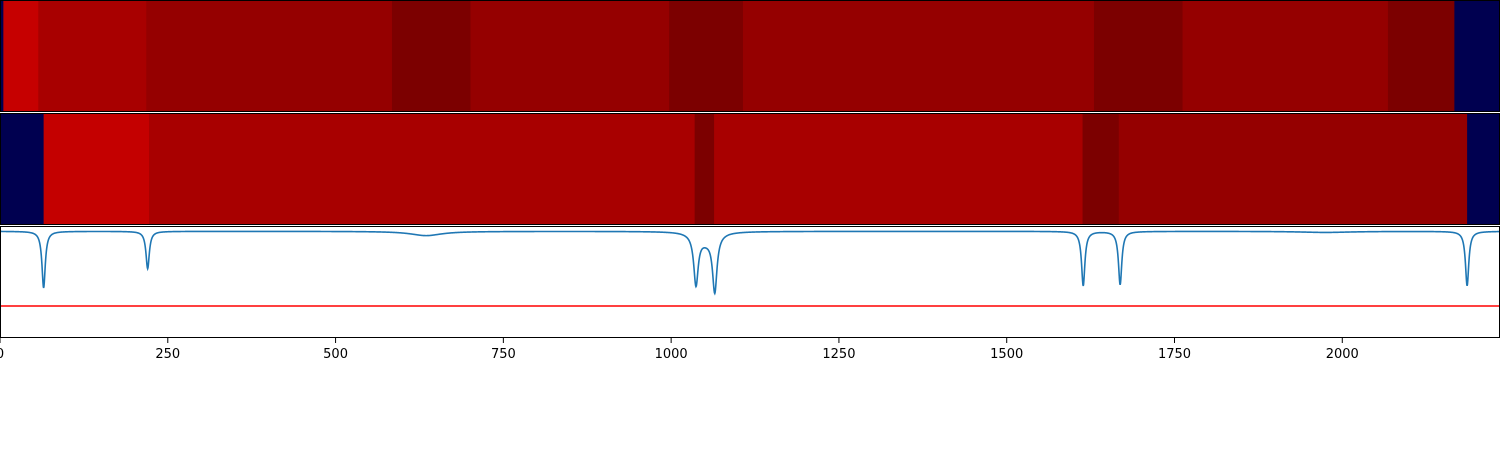  I want to click on signal-line, so click(750, 263).